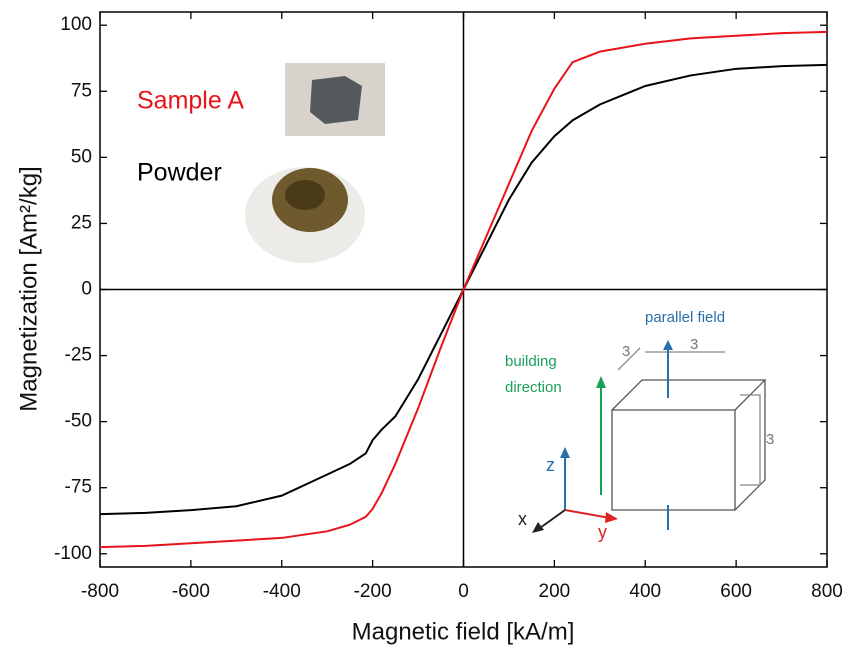 This screenshot has width=847, height=653. What do you see at coordinates (645, 591) in the screenshot?
I see `x-tick-label: 400` at bounding box center [645, 591].